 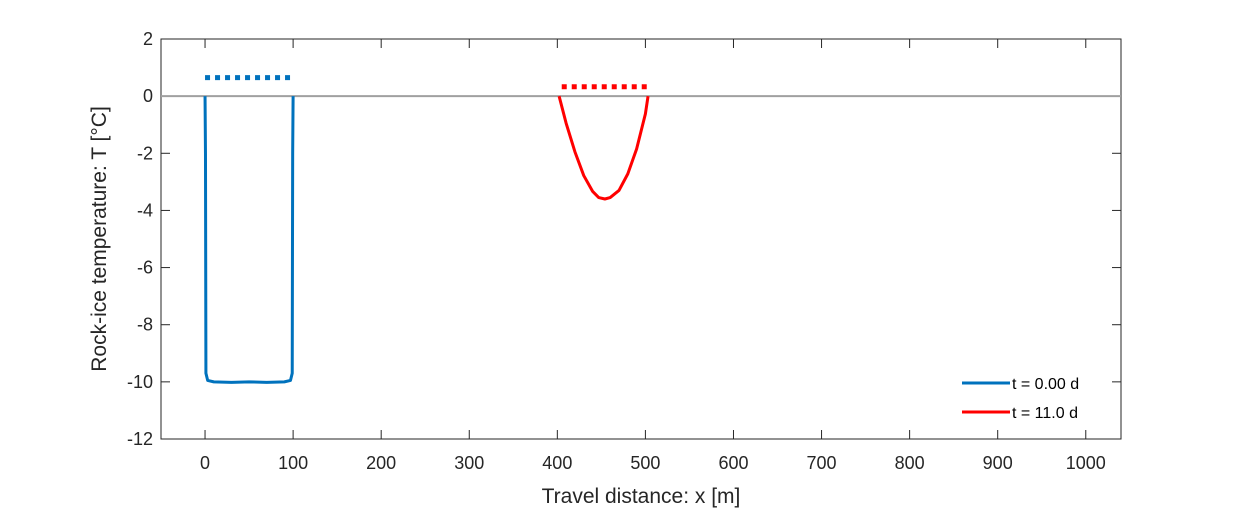 What do you see at coordinates (145, 153) in the screenshot?
I see `y-tick-label: -2` at bounding box center [145, 153].